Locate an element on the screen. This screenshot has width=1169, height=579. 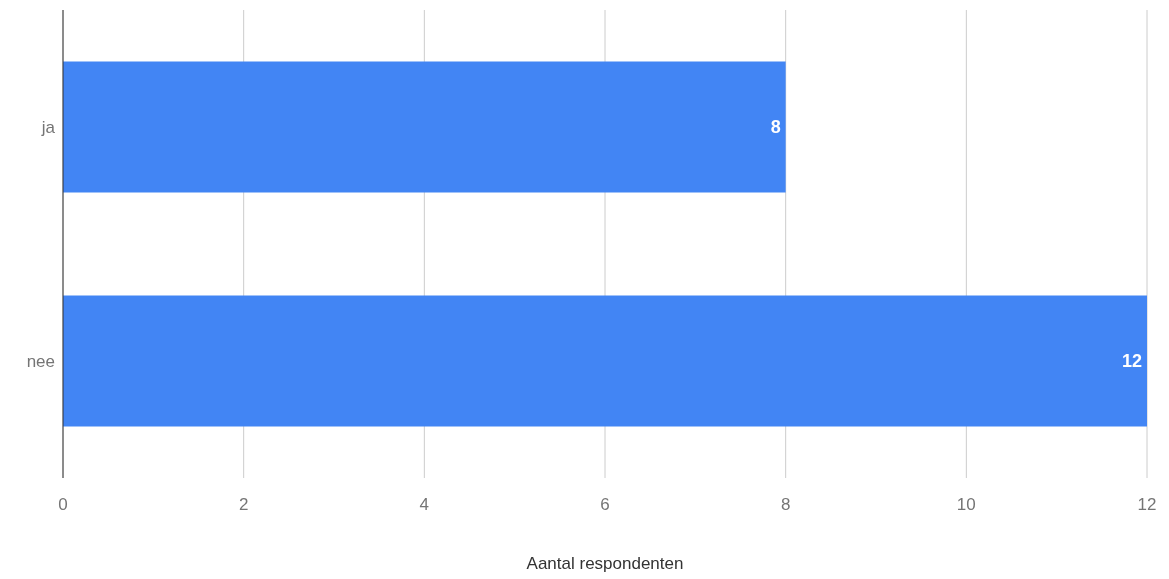
x-tick-label: 0 is located at coordinates (63, 505).